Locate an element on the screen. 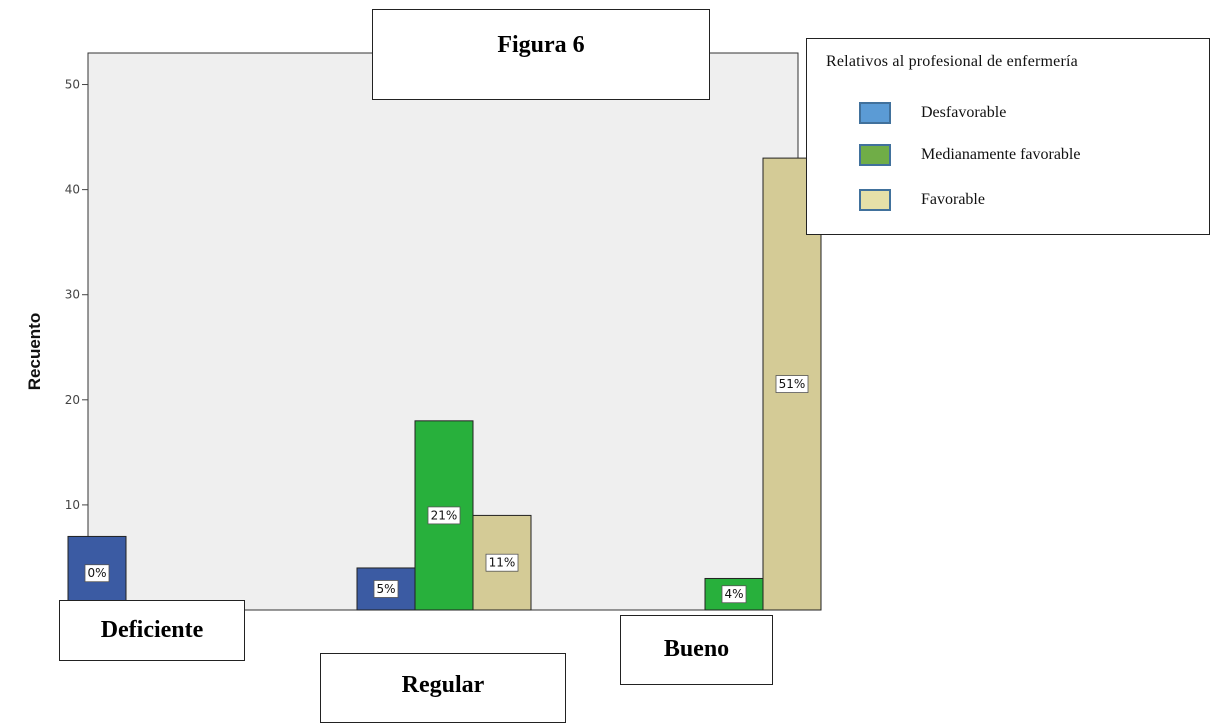 The height and width of the screenshot is (723, 1211). data-label: 5% is located at coordinates (385, 589).